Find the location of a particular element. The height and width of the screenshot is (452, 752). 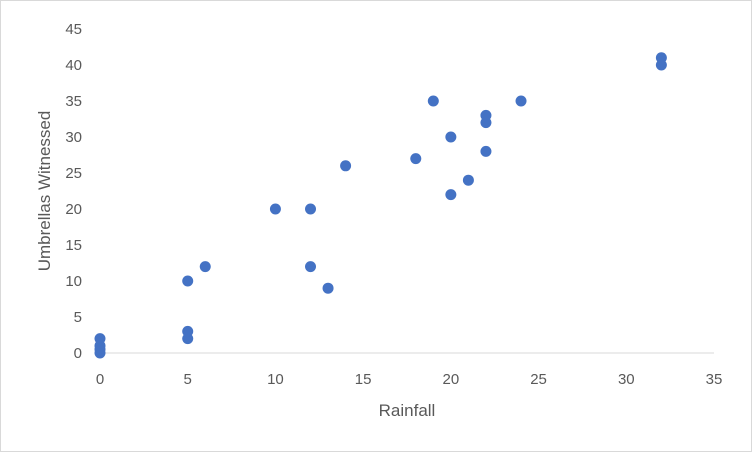

x-axis-title: Rainfall is located at coordinates (407, 410).